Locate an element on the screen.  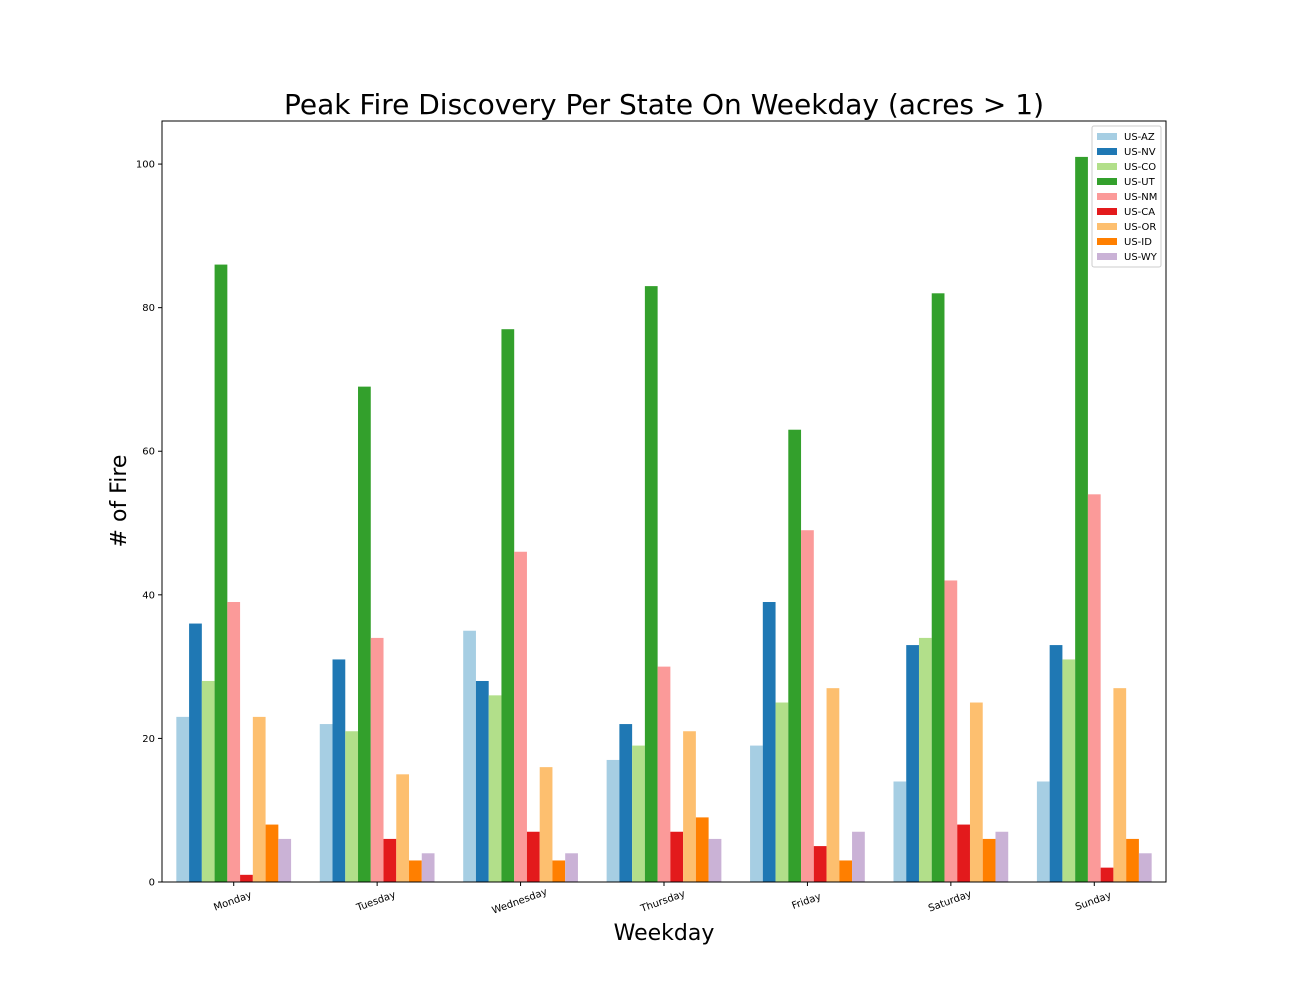
bar-us-ut-thursday is located at coordinates (651, 584).